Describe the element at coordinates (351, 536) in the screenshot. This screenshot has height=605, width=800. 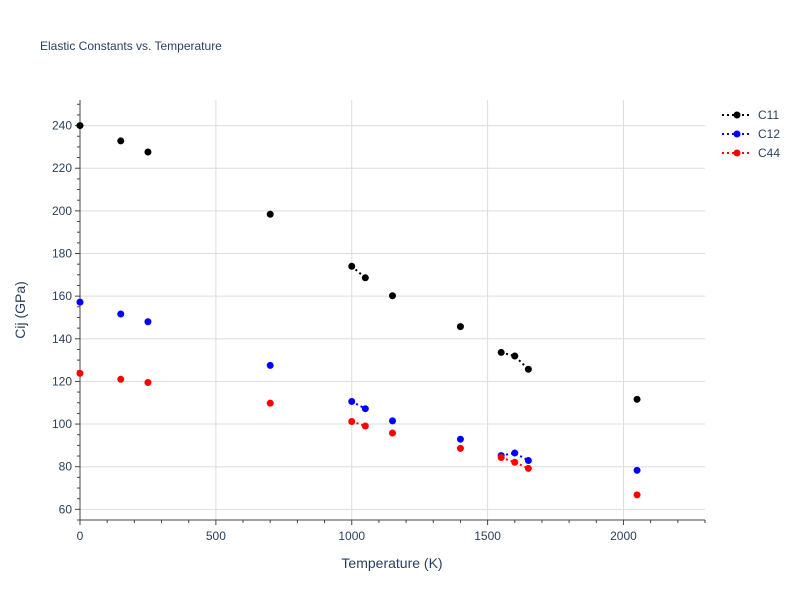
I see `x-tick-label: 1000` at that location.